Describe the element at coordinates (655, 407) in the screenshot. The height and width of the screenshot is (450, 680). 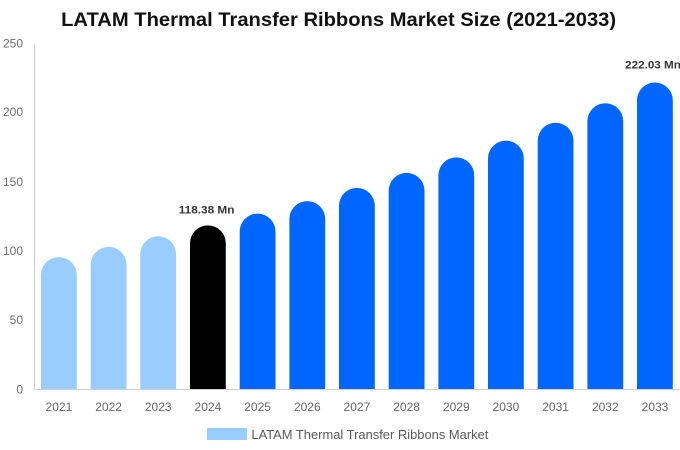
I see `svg-text: 2033` at that location.